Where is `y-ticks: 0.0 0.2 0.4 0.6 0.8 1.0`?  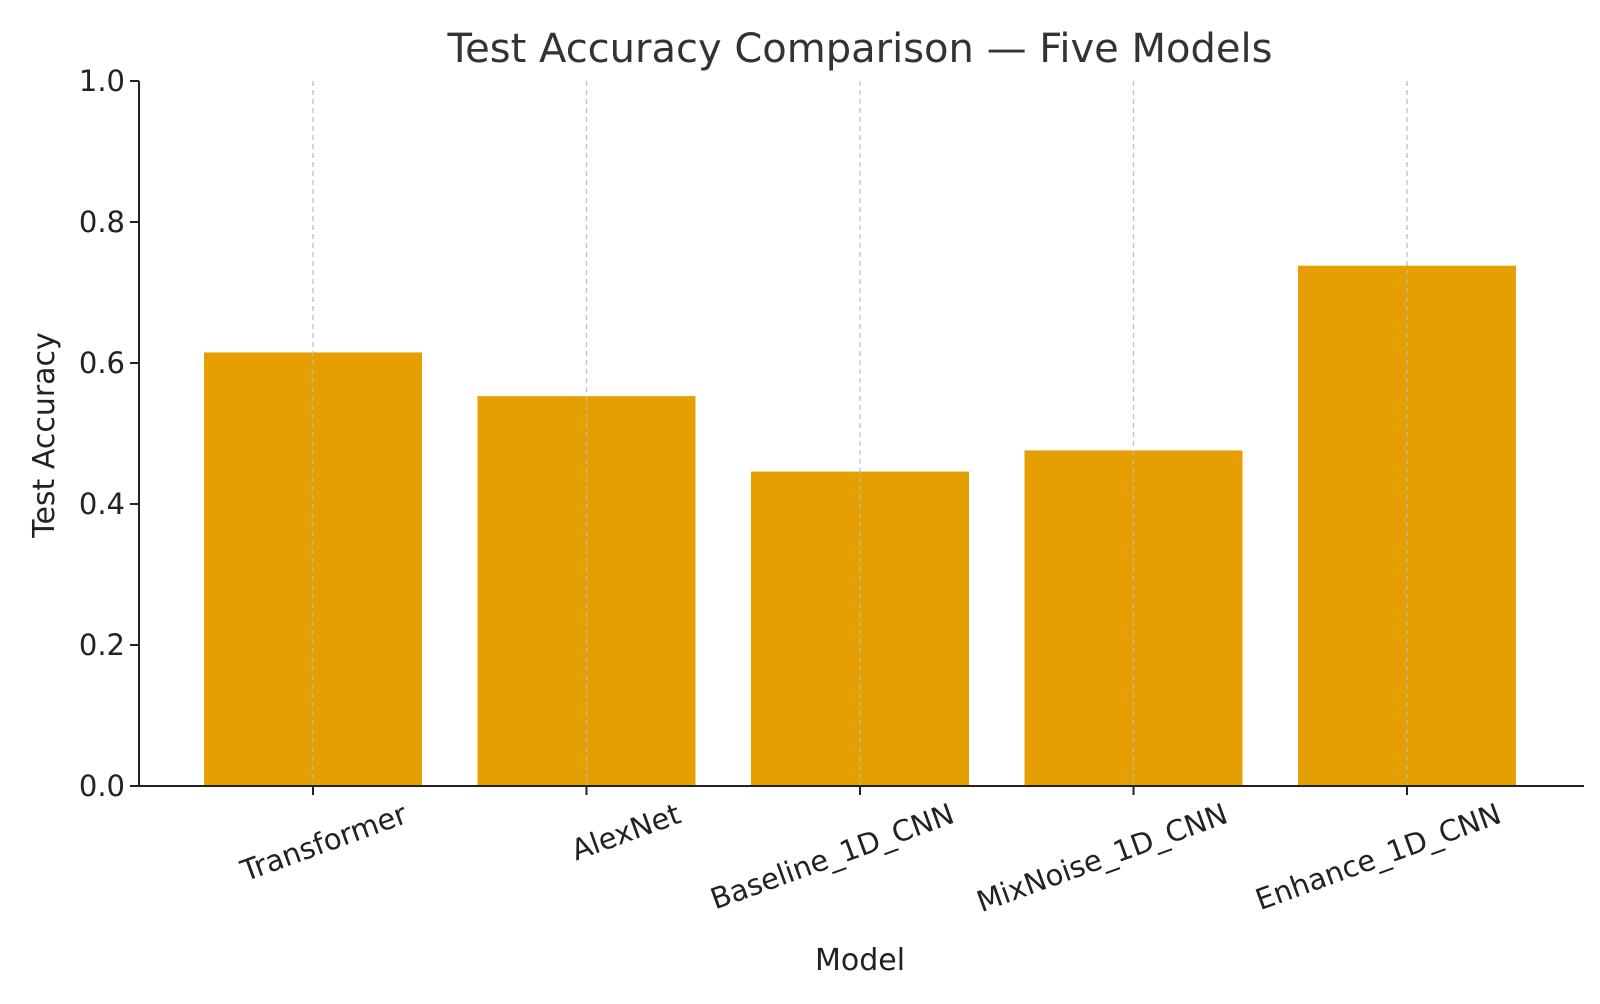
y-ticks: 0.0 0.2 0.4 0.6 0.8 1.0 is located at coordinates (109, 433).